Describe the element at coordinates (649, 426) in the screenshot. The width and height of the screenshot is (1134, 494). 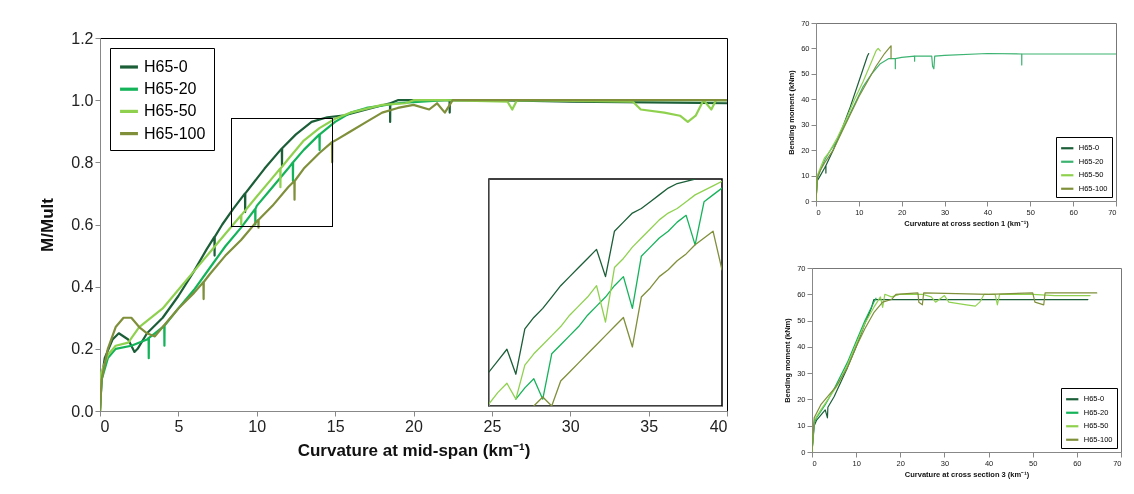
I see `x-tick-label: 35` at that location.